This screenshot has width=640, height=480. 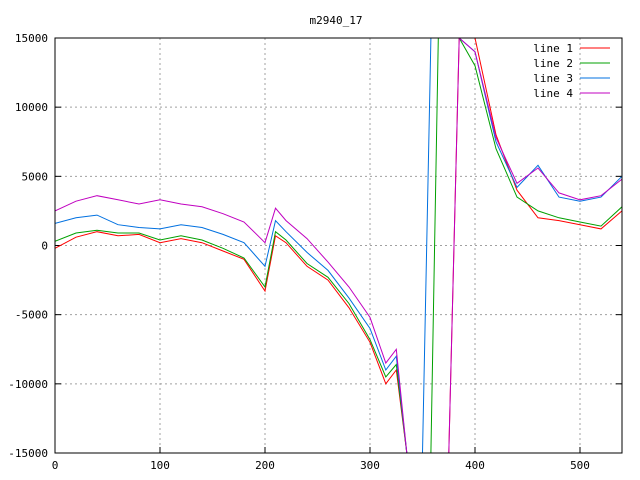 I want to click on x-tick-label: 300, so click(x=370, y=465).